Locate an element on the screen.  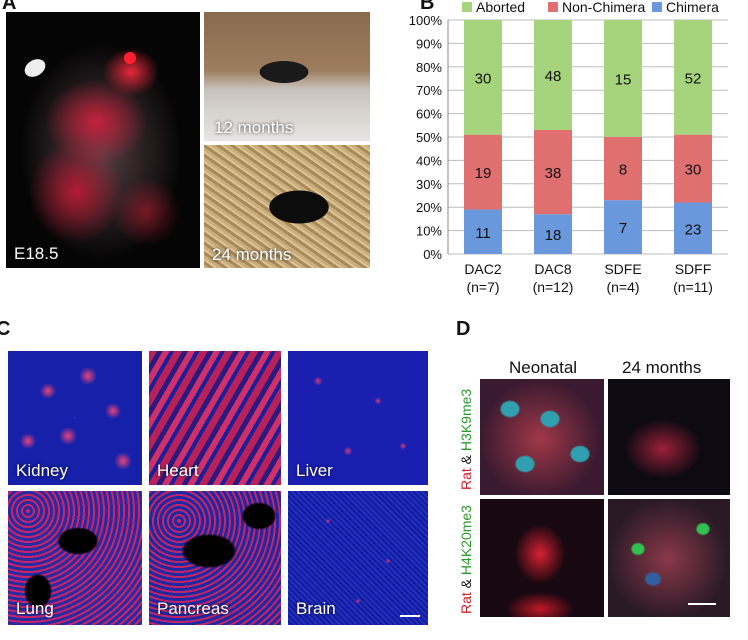
bar-value-label: 23 is located at coordinates (693, 229).